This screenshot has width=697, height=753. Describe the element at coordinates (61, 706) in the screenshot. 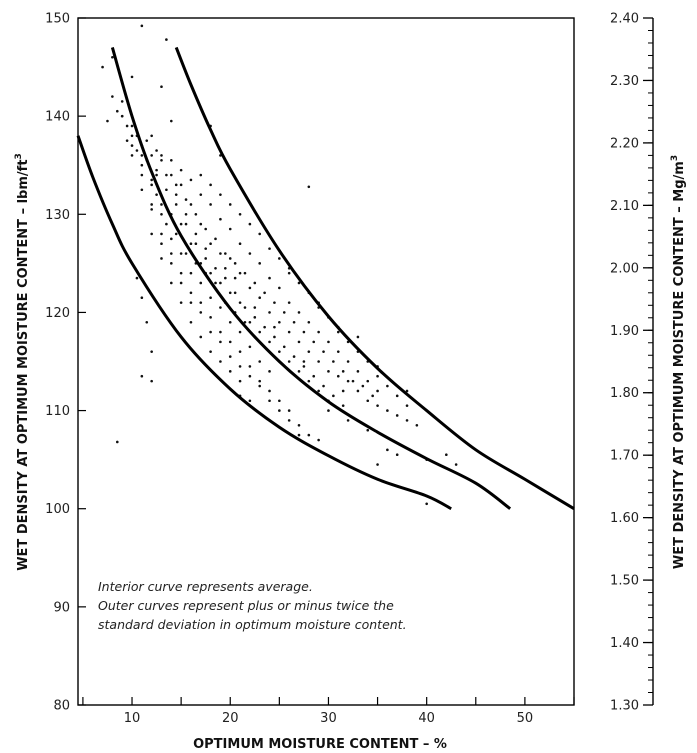

I see `y-tick-label: 80` at that location.